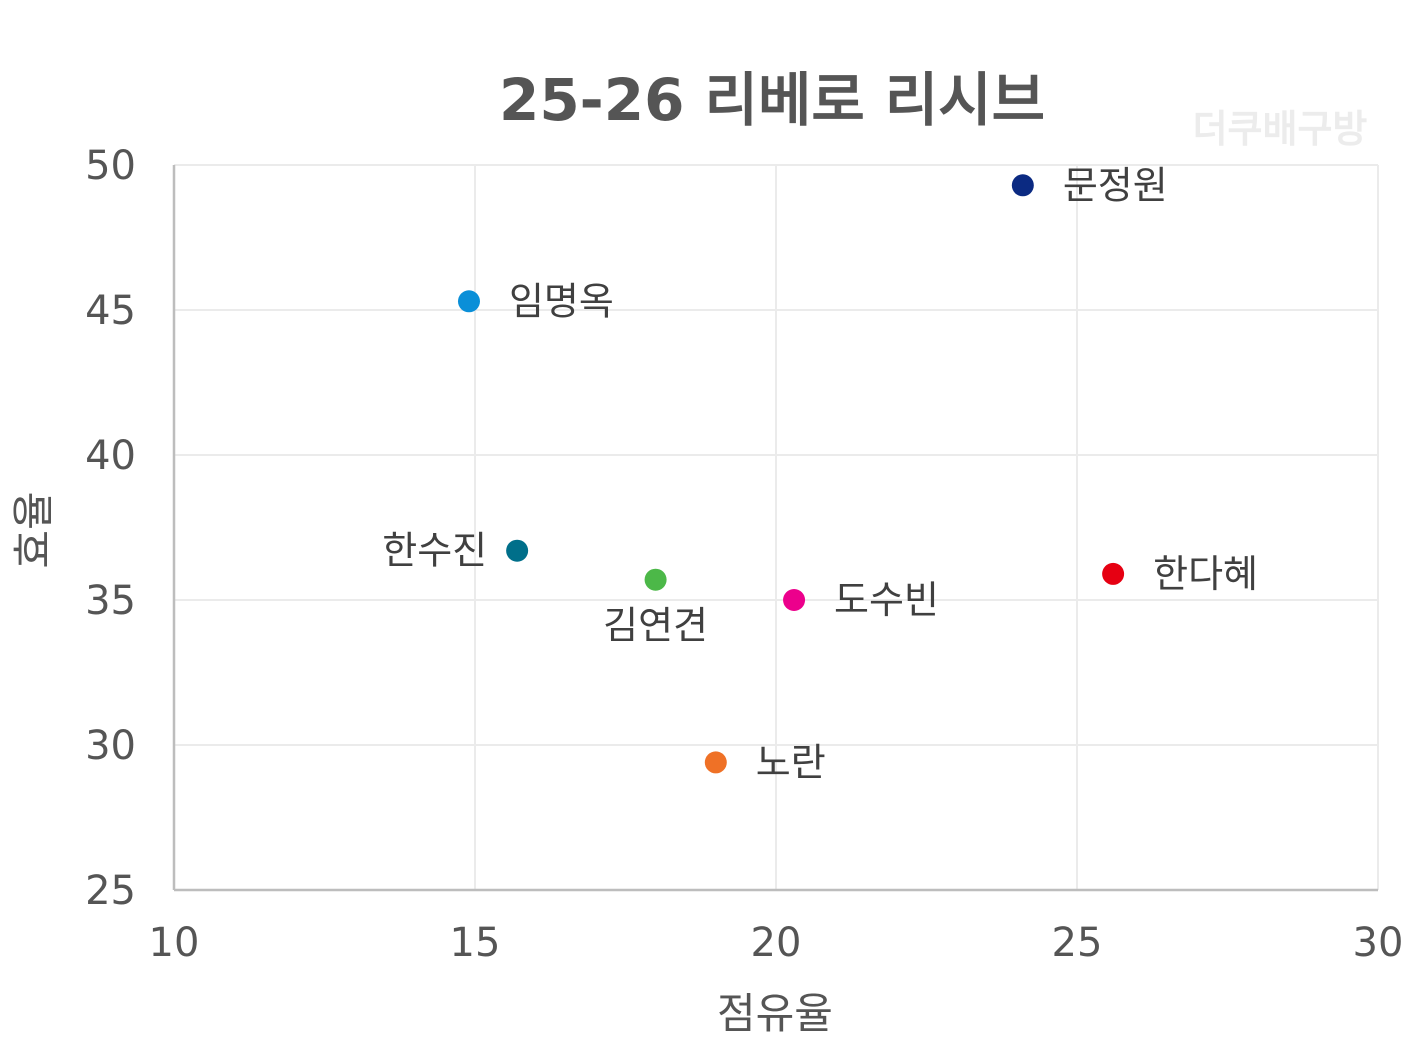 This screenshot has height=1053, width=1426. I want to click on y-tick-label: 25, so click(110, 891).